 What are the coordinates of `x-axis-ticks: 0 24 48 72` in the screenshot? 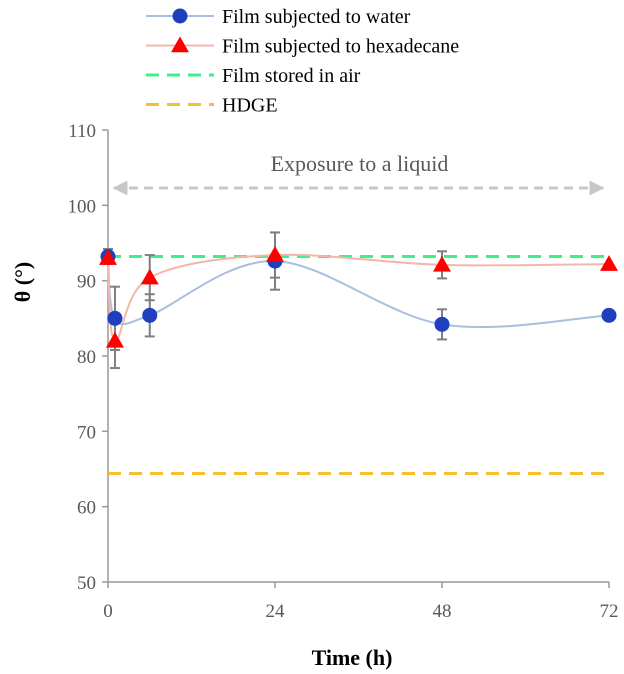 It's located at (361, 602).